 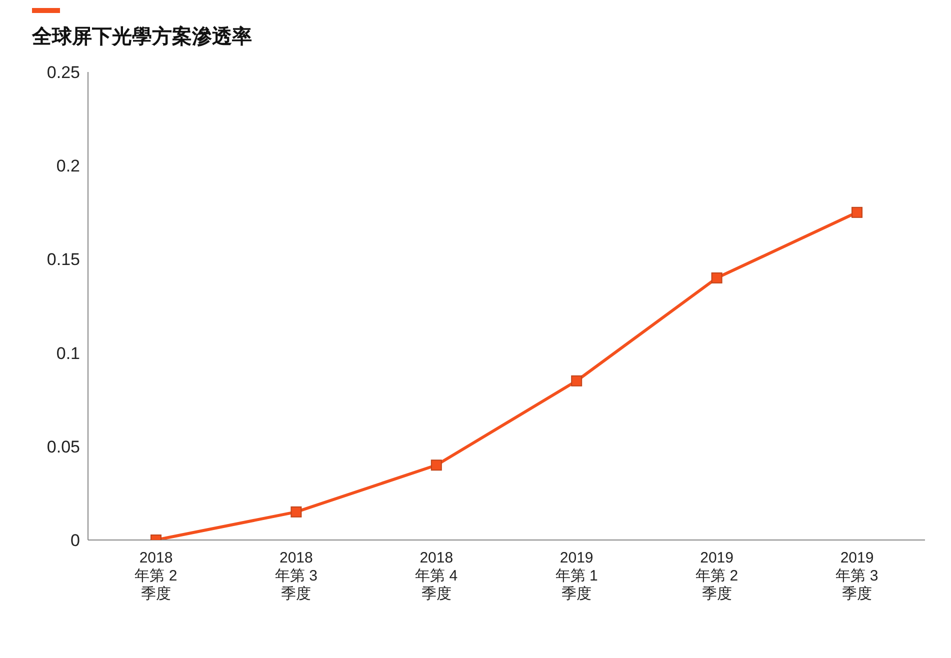 What do you see at coordinates (156, 576) in the screenshot?
I see `x-tick-label: 2018 年第 2 季度` at bounding box center [156, 576].